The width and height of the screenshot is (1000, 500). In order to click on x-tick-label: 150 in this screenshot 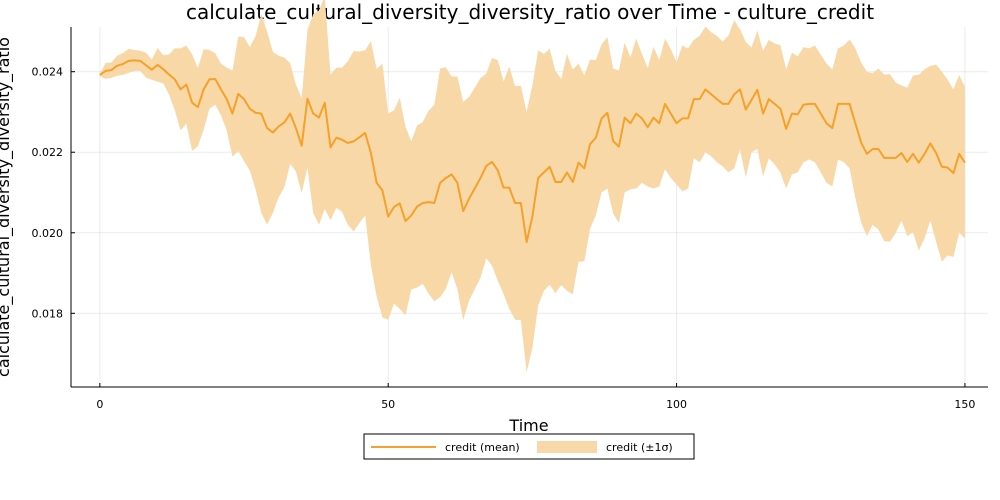, I will do `click(964, 404)`.